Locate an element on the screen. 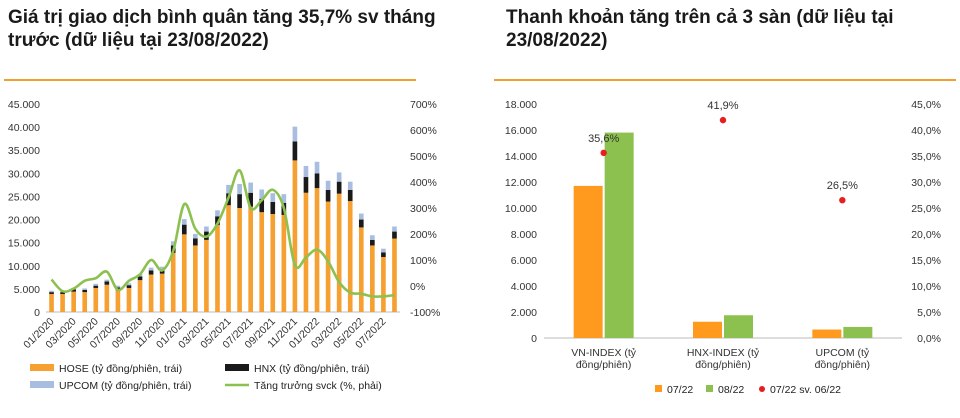 The image size is (960, 418). right-y2-tick-label: 40,0% is located at coordinates (926, 131).